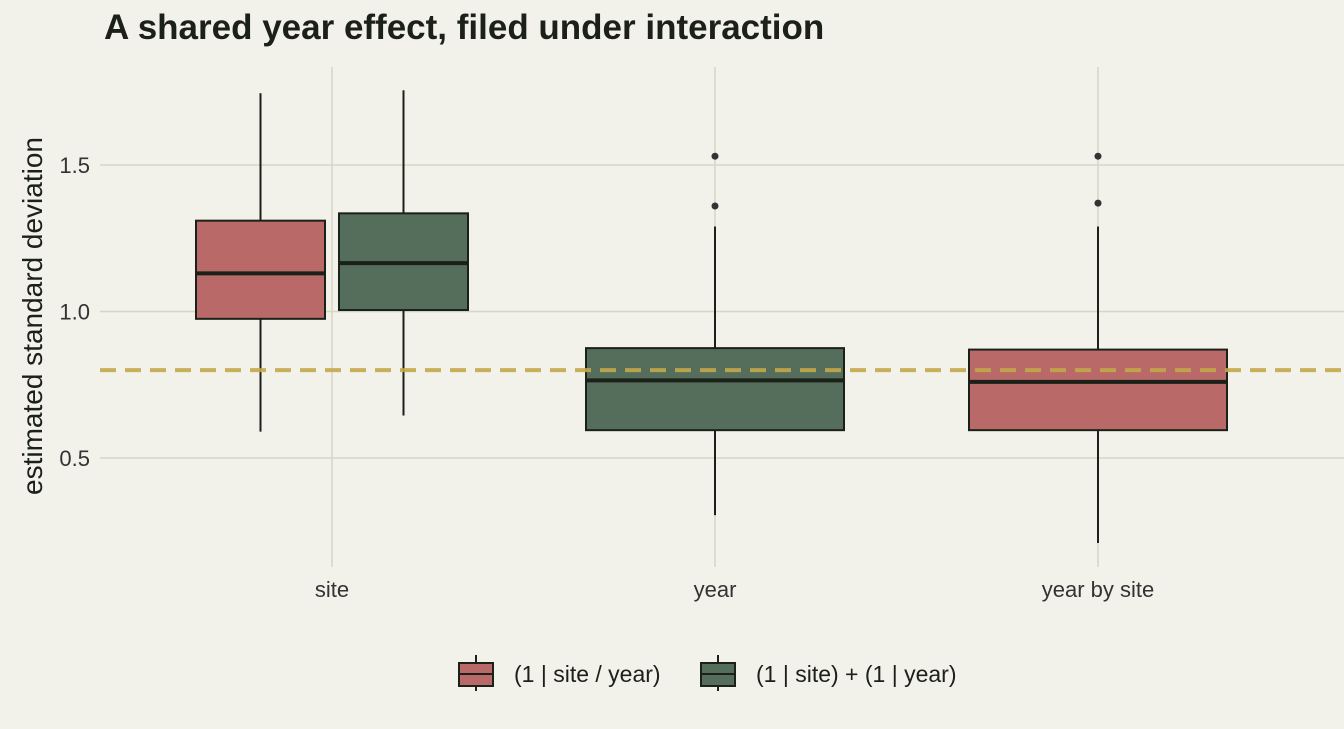 The image size is (1344, 729). Describe the element at coordinates (856, 674) in the screenshot. I see `legend-label: (1 | site) + (1 | year)` at that location.